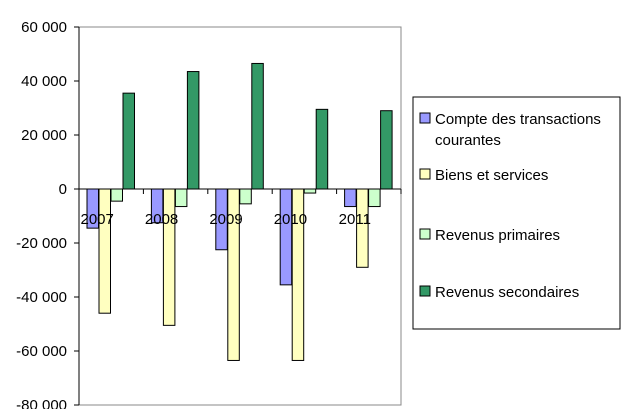 This screenshot has height=409, width=621. What do you see at coordinates (518, 119) in the screenshot?
I see `legend-label: Compte des transactions` at bounding box center [518, 119].